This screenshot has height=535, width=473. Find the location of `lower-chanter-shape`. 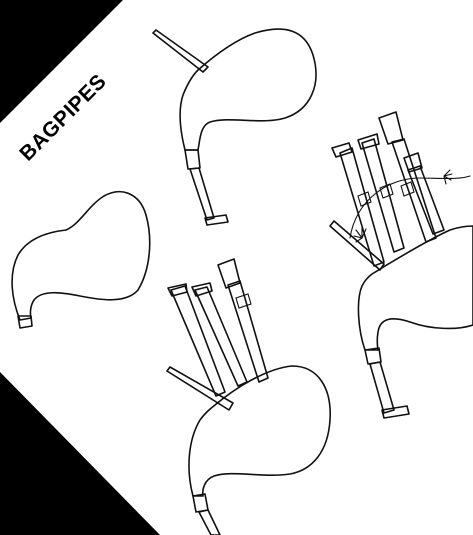

lower-chanter-shape is located at coordinates (209, 522).